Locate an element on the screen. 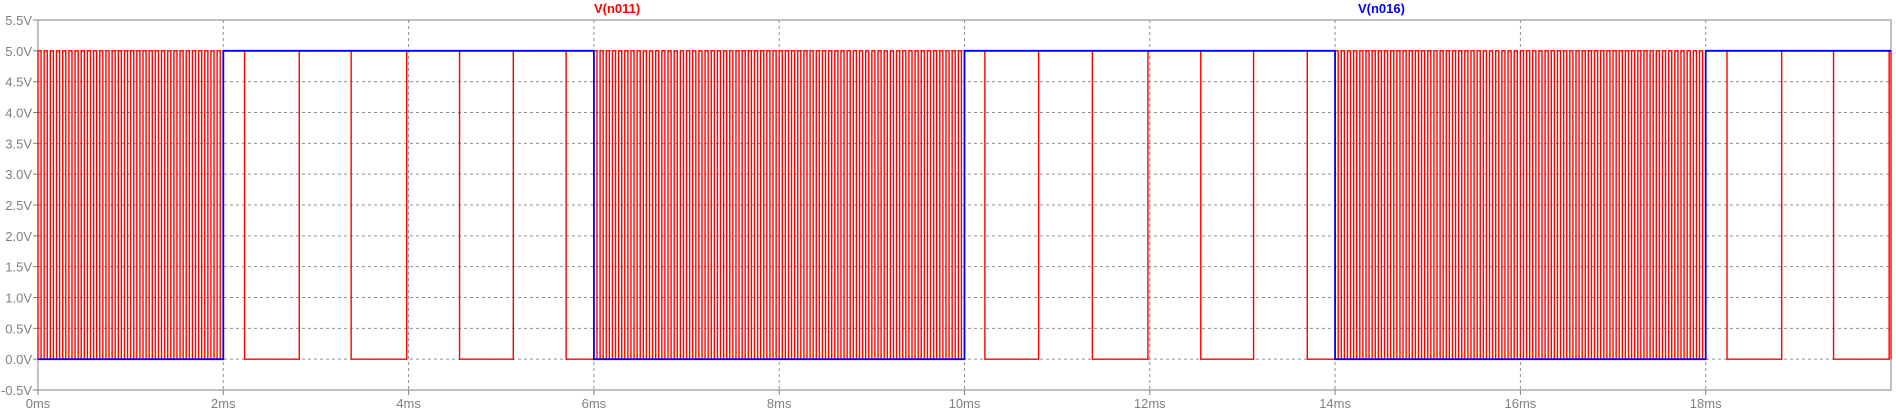 This screenshot has width=1896, height=414. y-tick-label: 3.5V is located at coordinates (18, 143).